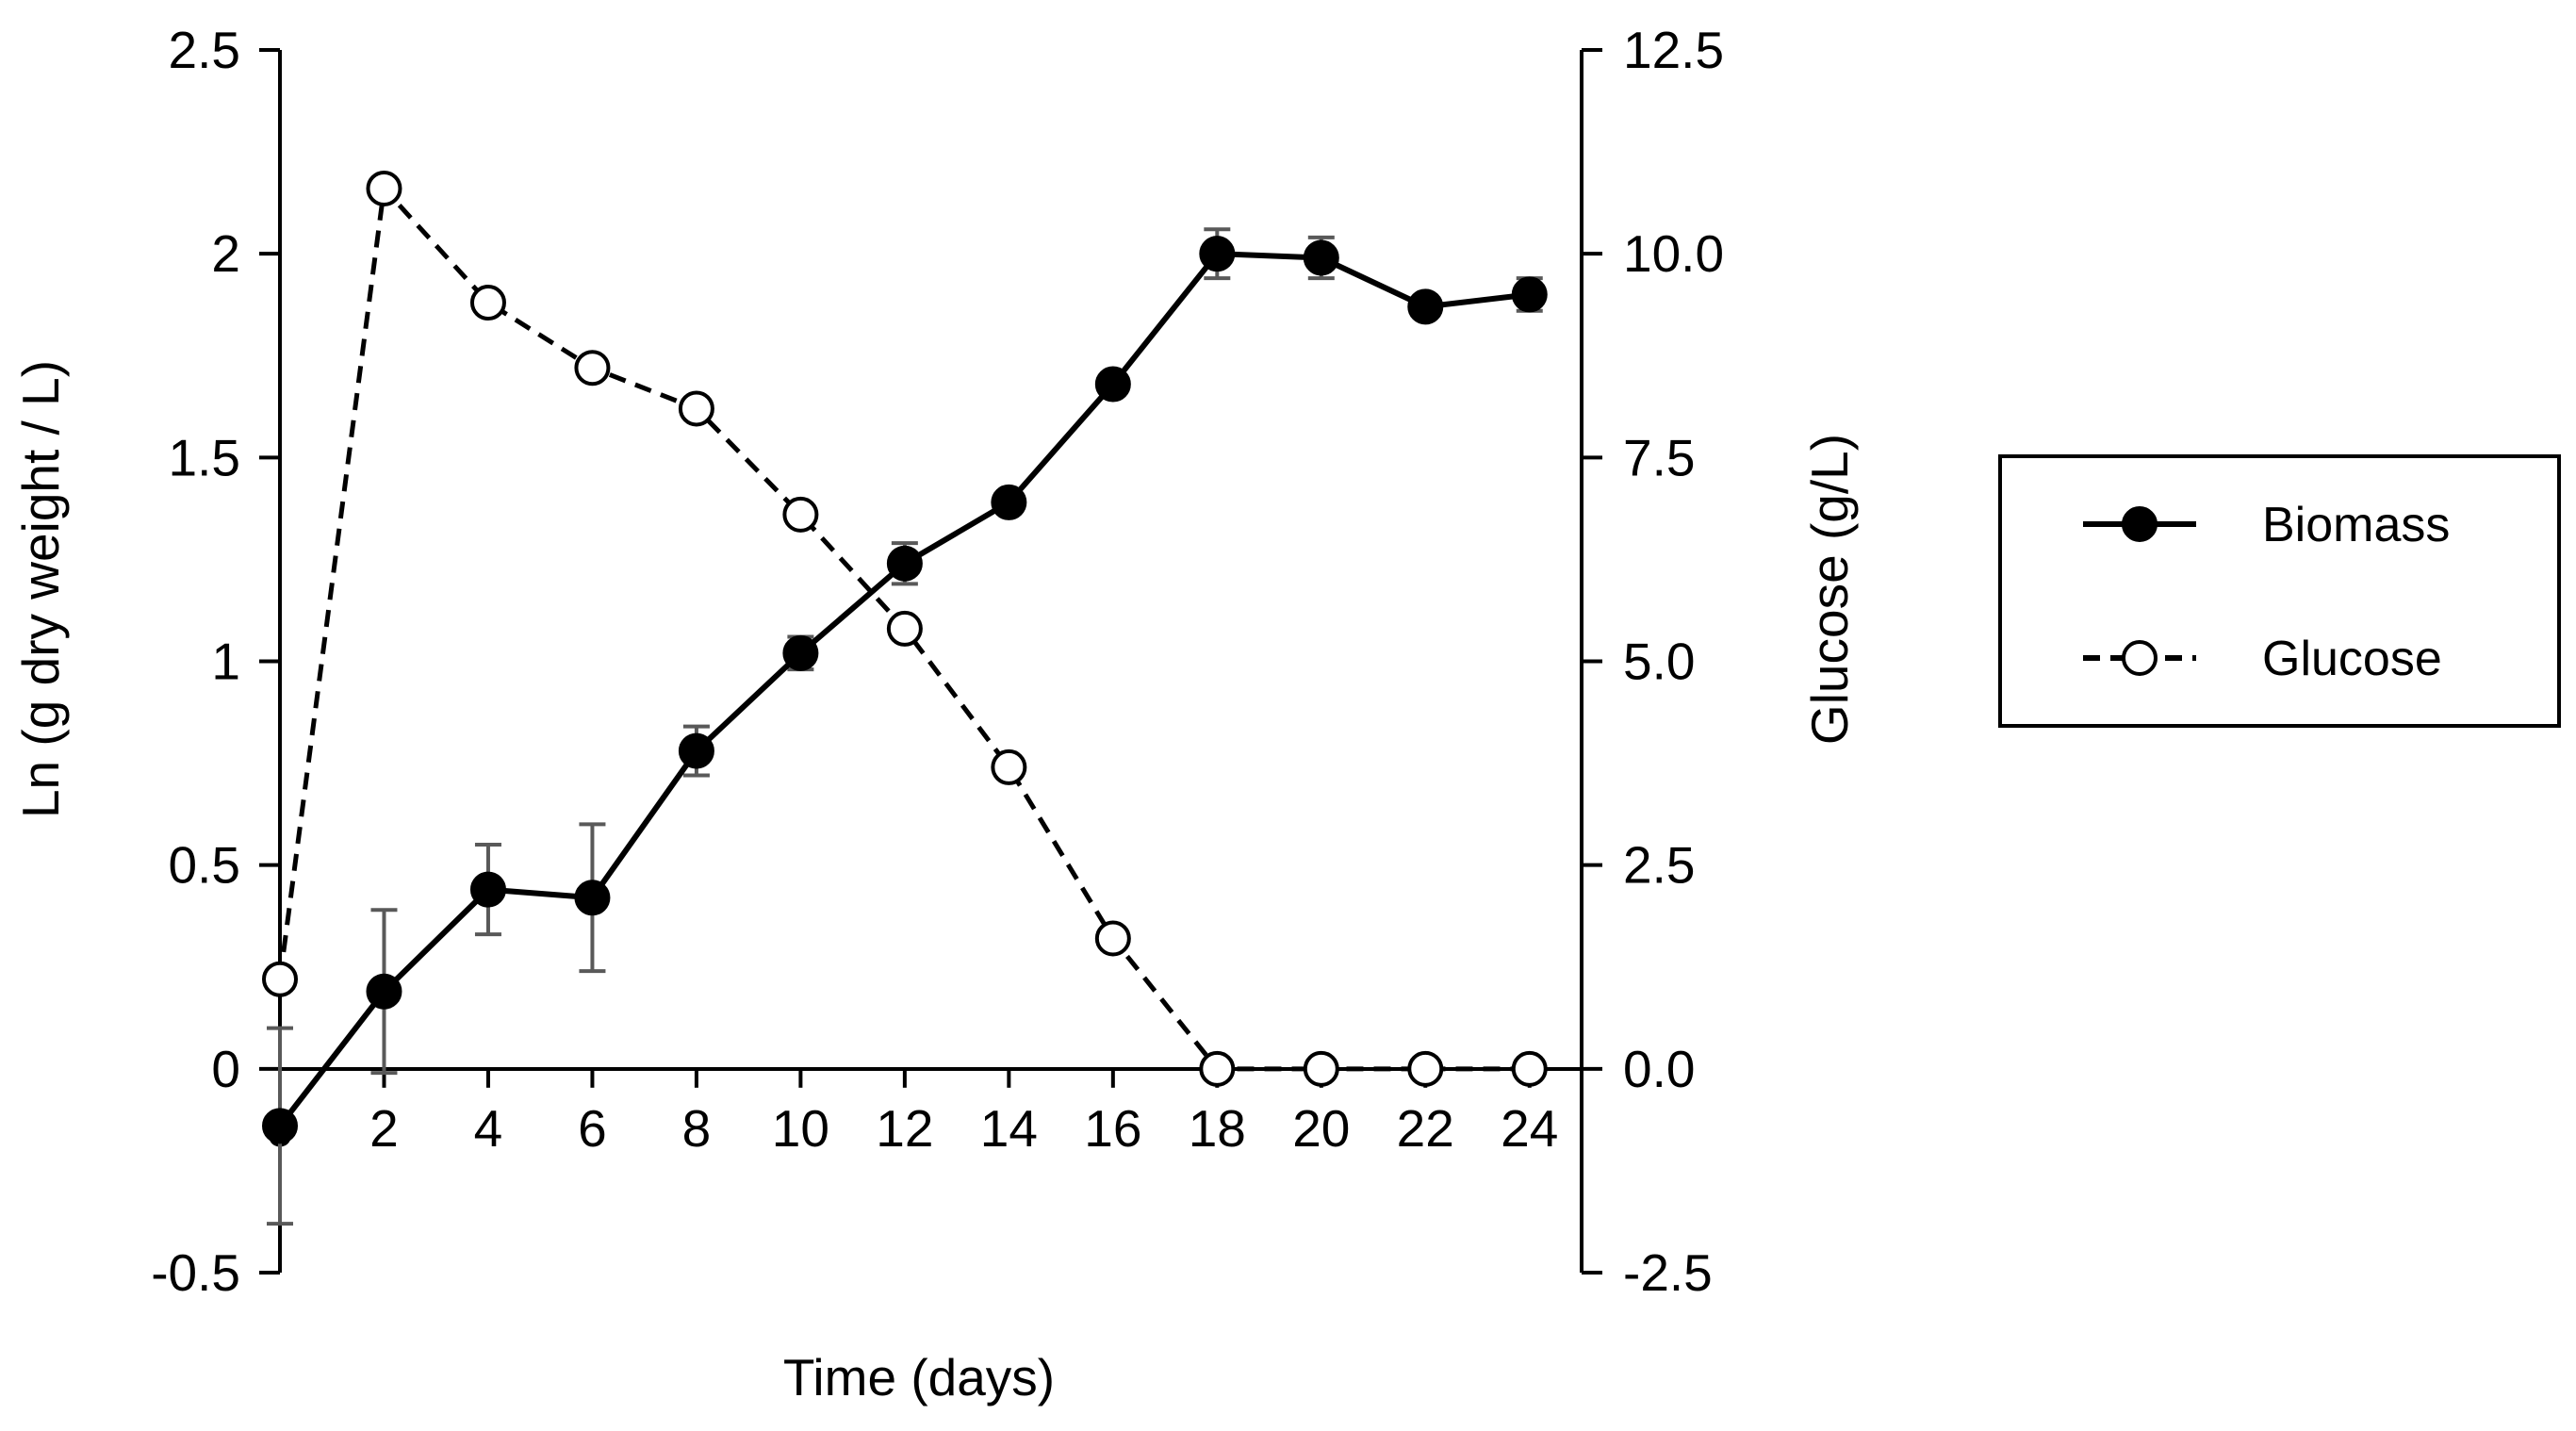  Describe the element at coordinates (2140, 524) in the screenshot. I see `legend-biomass-marker` at that location.